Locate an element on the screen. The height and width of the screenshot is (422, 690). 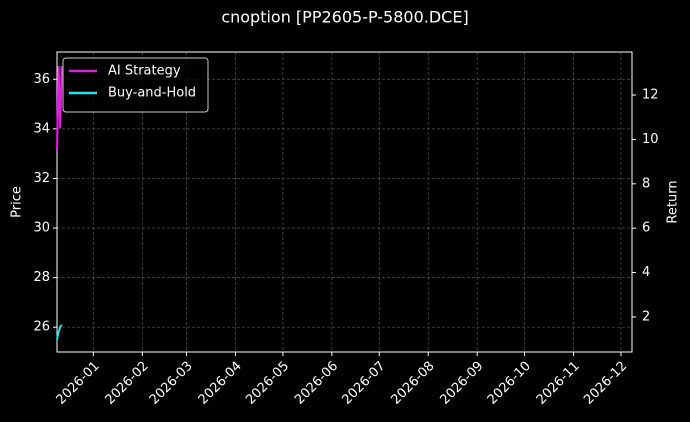
y2-tick-label: 10 is located at coordinates (650, 139).